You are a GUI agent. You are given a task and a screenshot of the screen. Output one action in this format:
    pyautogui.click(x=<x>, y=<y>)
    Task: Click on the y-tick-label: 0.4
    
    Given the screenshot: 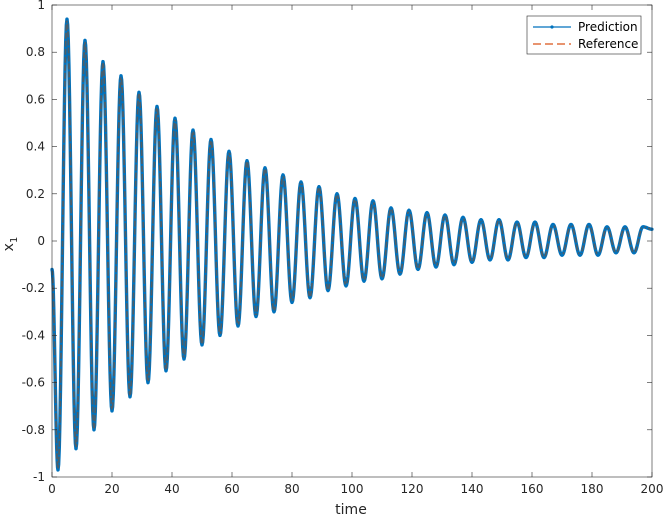 What is the action you would take?
    pyautogui.click(x=35, y=147)
    